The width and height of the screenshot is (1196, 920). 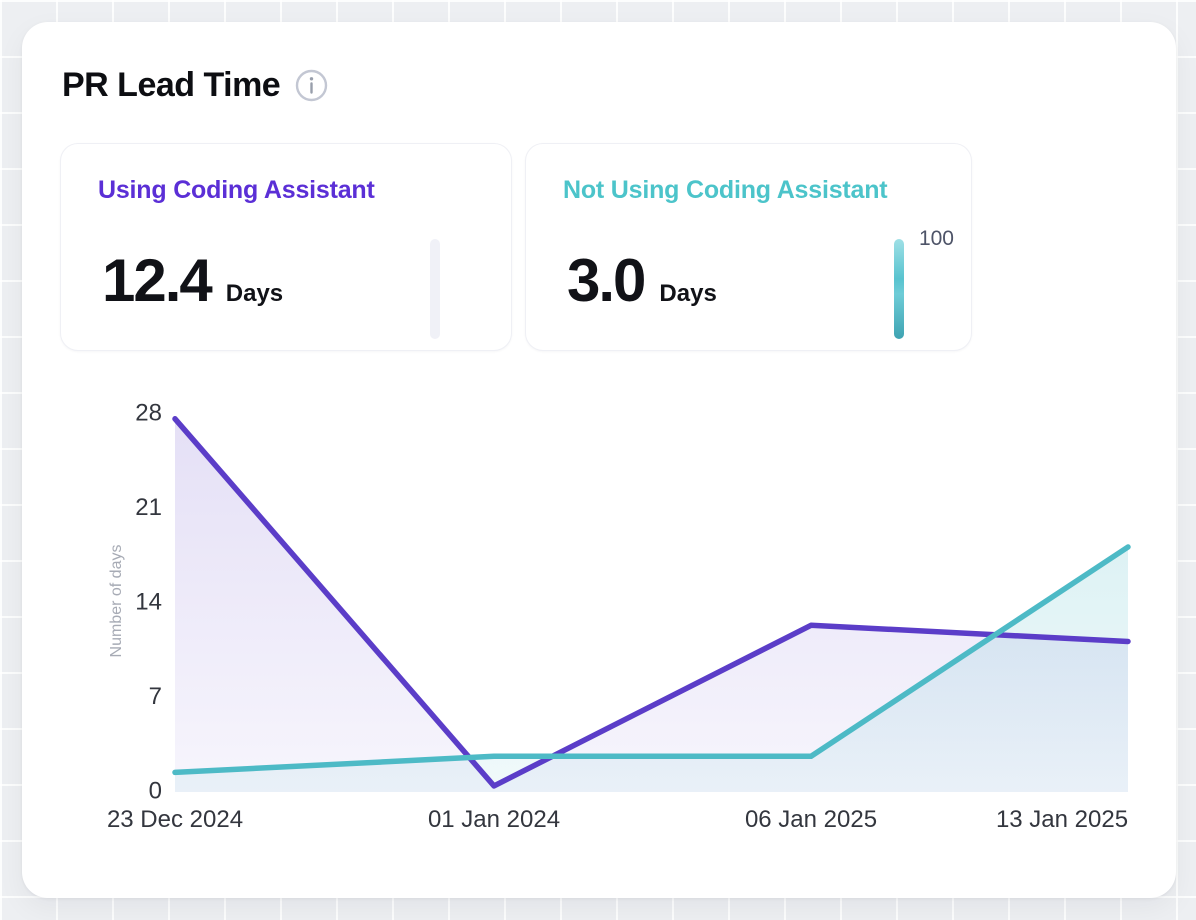 What do you see at coordinates (811, 819) in the screenshot?
I see `x-tick-label: 06 Jan 2025` at bounding box center [811, 819].